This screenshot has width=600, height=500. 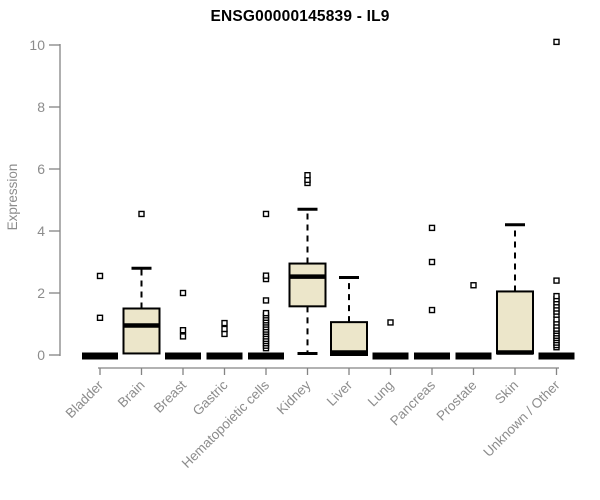 I want to click on y-tick-label: 0, so click(x=41, y=355).